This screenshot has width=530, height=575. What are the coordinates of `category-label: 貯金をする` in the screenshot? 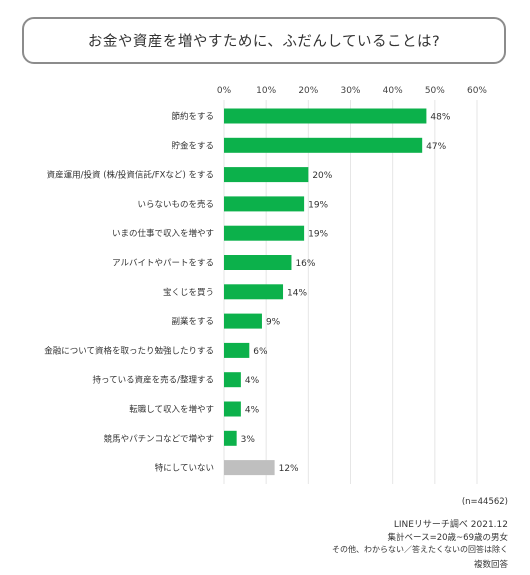 It's located at (192, 145).